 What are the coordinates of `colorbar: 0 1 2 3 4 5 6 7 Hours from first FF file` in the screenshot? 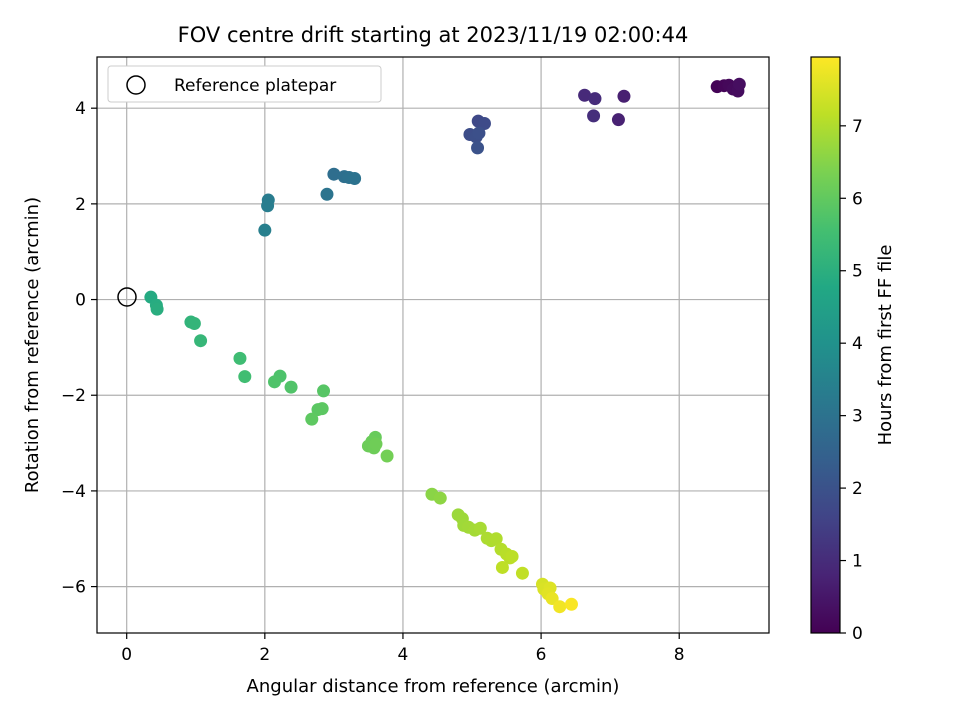 It's located at (853, 350).